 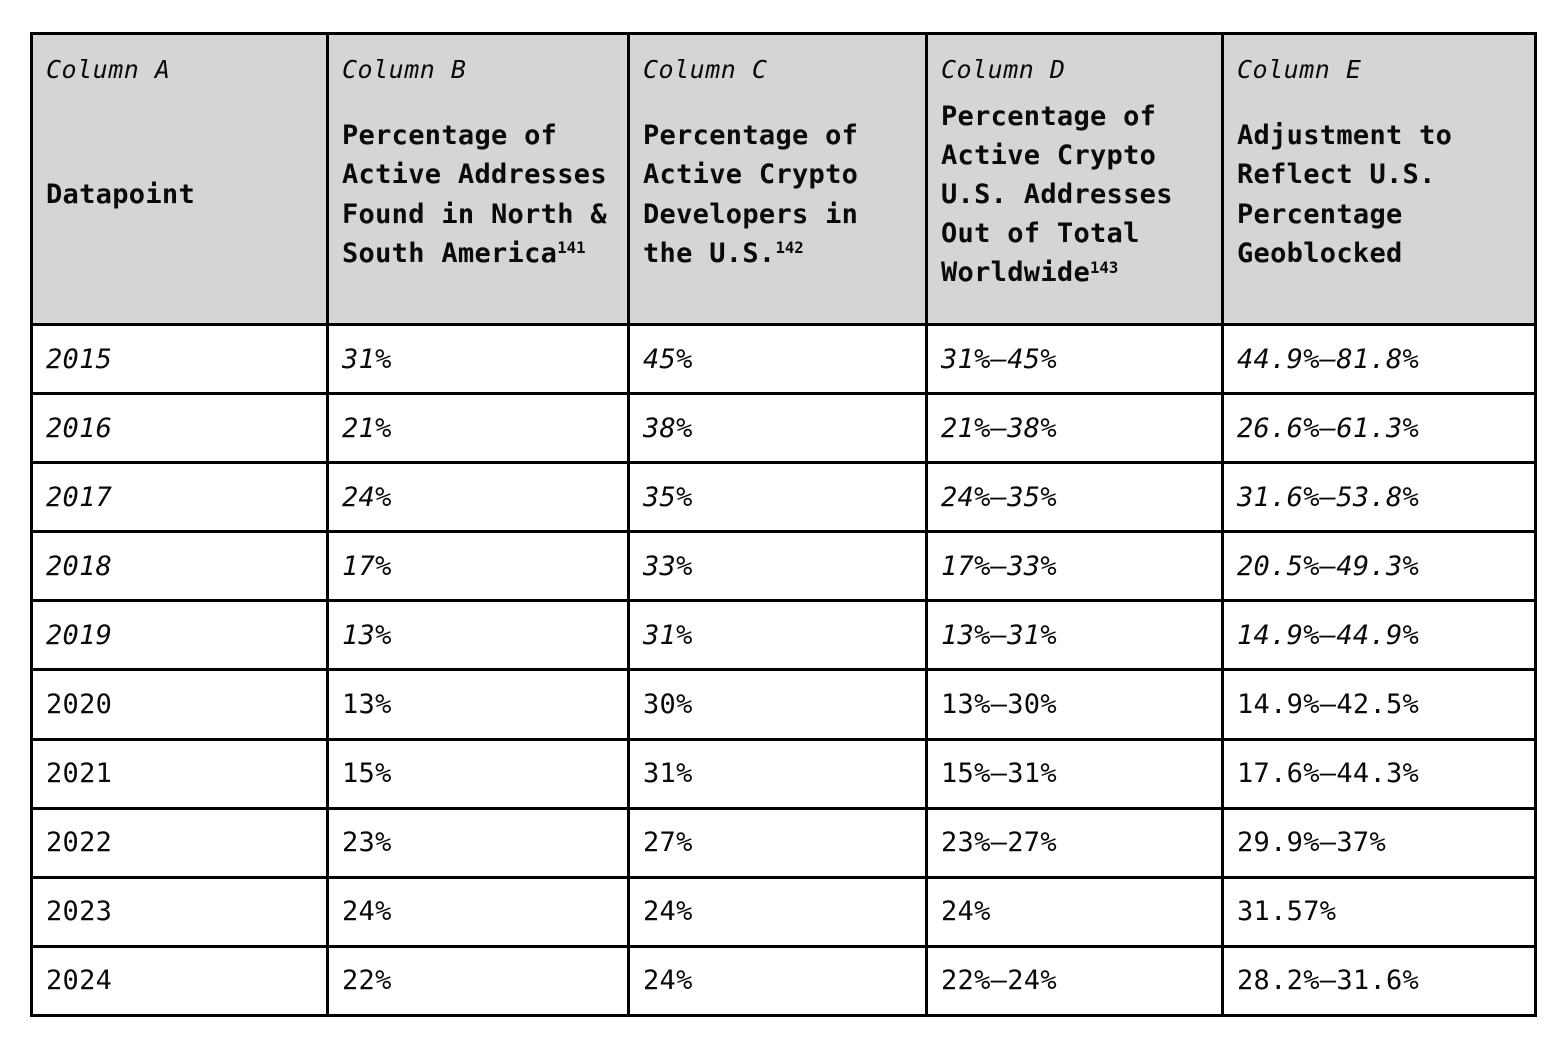 What do you see at coordinates (478, 981) in the screenshot?
I see `data-cell-b: 22%` at bounding box center [478, 981].